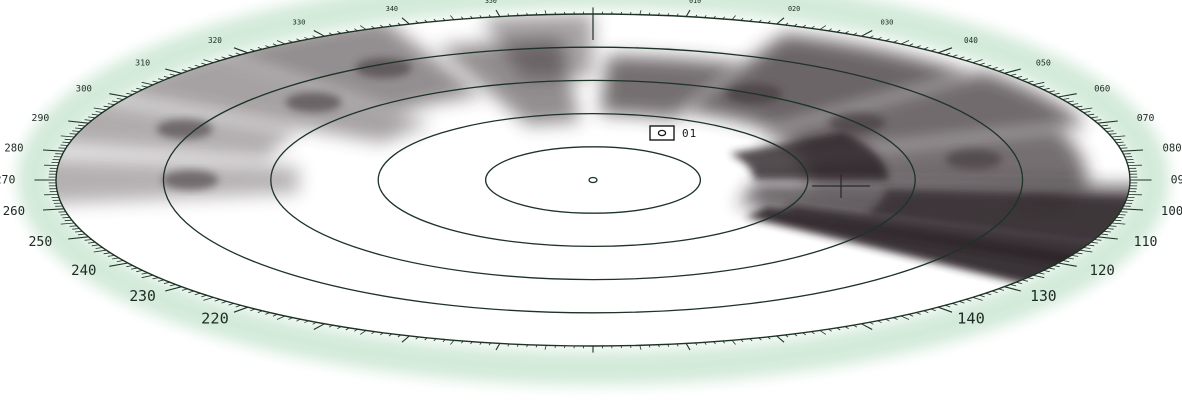  What do you see at coordinates (215, 319) in the screenshot?
I see `bearing-label-220: 220` at bounding box center [215, 319].